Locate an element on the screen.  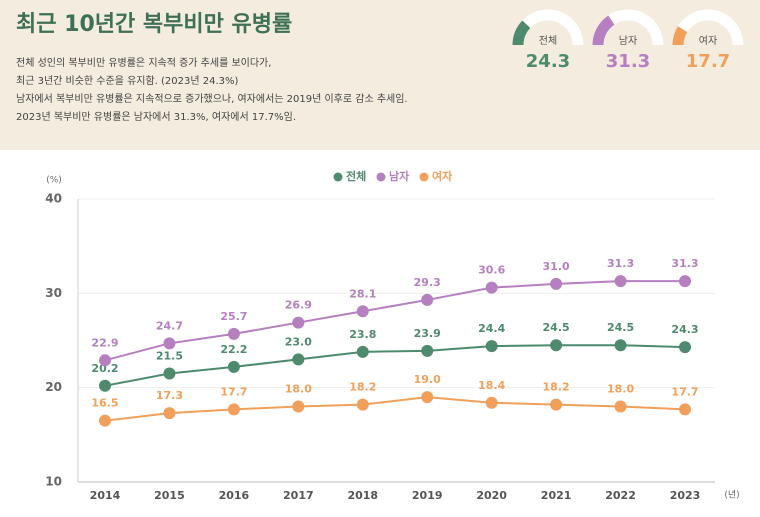
y-tick-label: 10 is located at coordinates (53, 482).